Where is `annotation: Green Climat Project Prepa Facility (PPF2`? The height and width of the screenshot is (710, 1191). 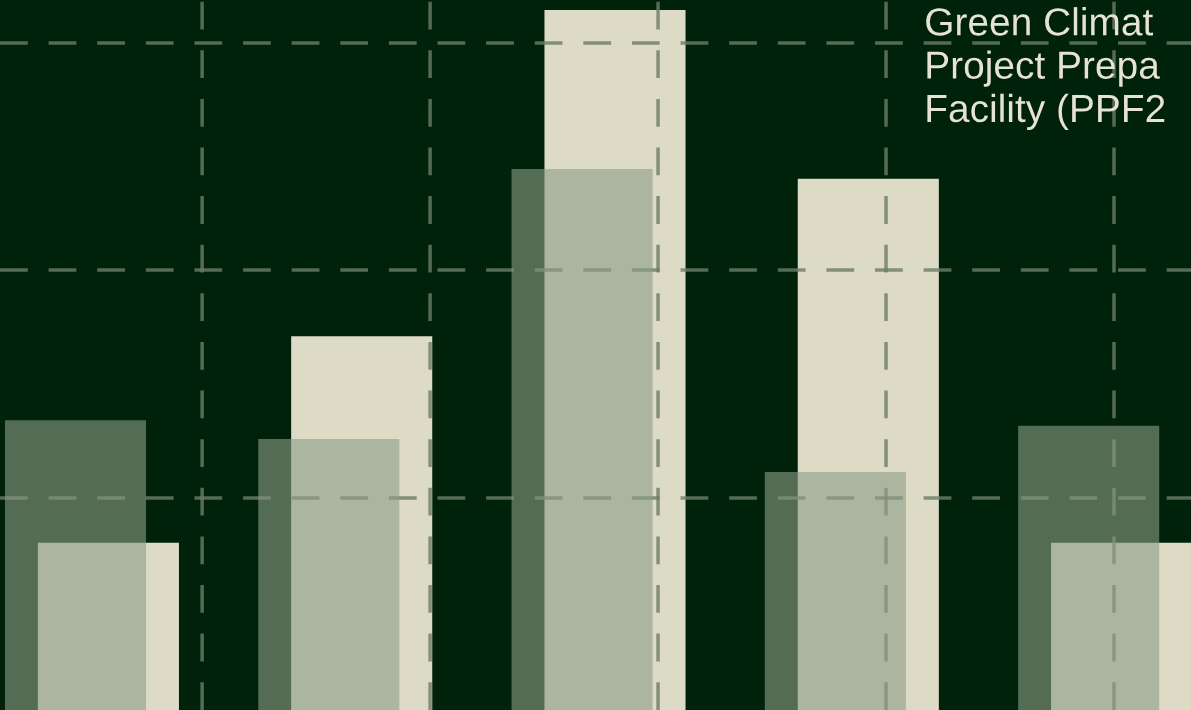 annotation: Green Climat Project Prepa Facility (PPF2 is located at coordinates (1045, 68).